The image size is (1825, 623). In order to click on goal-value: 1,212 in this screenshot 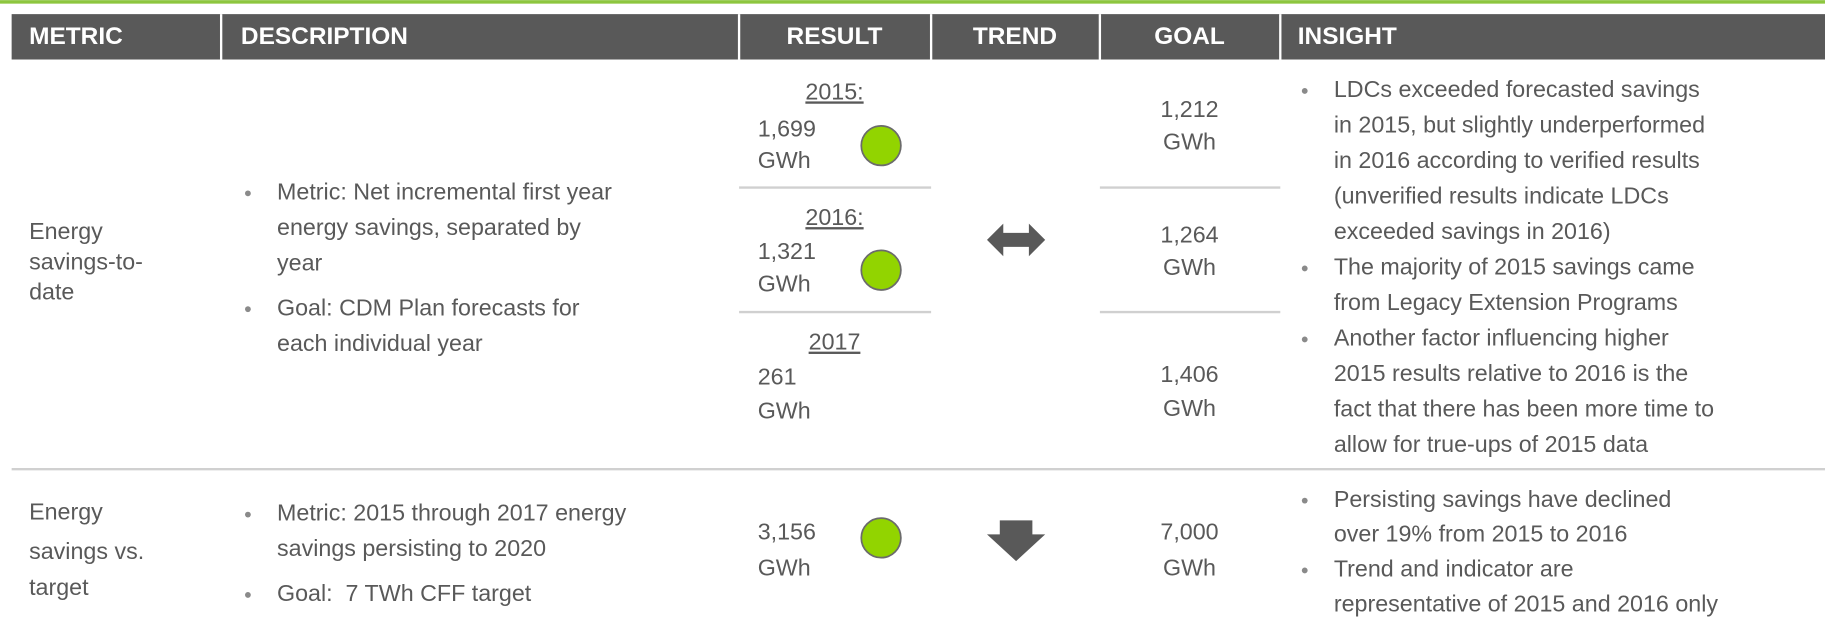, I will do `click(1189, 109)`.